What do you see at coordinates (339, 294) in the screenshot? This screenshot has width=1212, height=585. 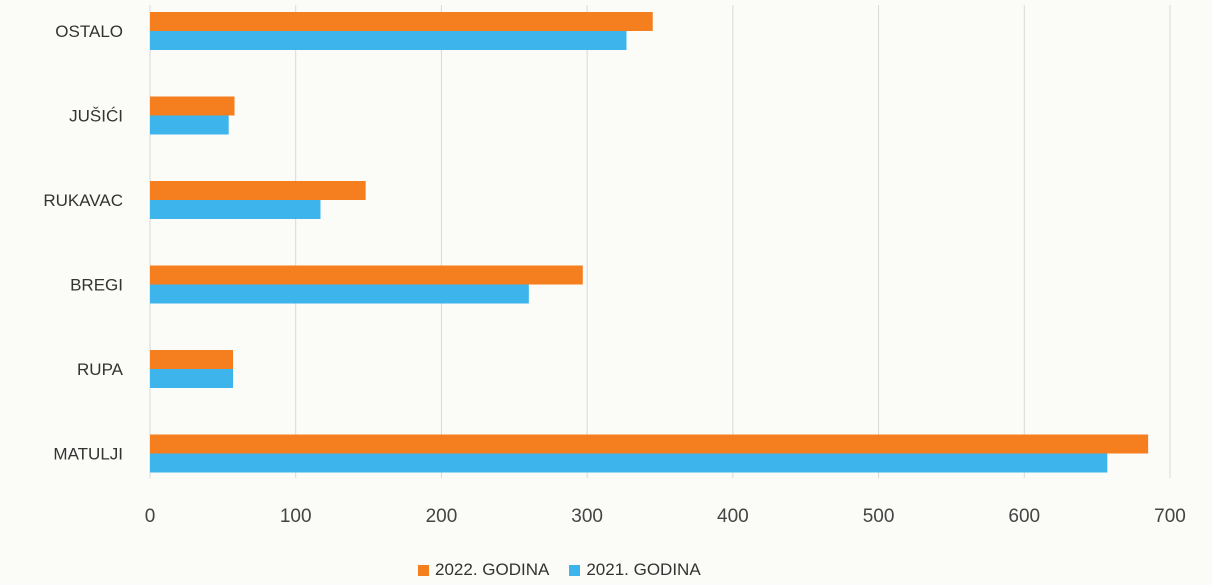 I see `bar-bregi-2021` at bounding box center [339, 294].